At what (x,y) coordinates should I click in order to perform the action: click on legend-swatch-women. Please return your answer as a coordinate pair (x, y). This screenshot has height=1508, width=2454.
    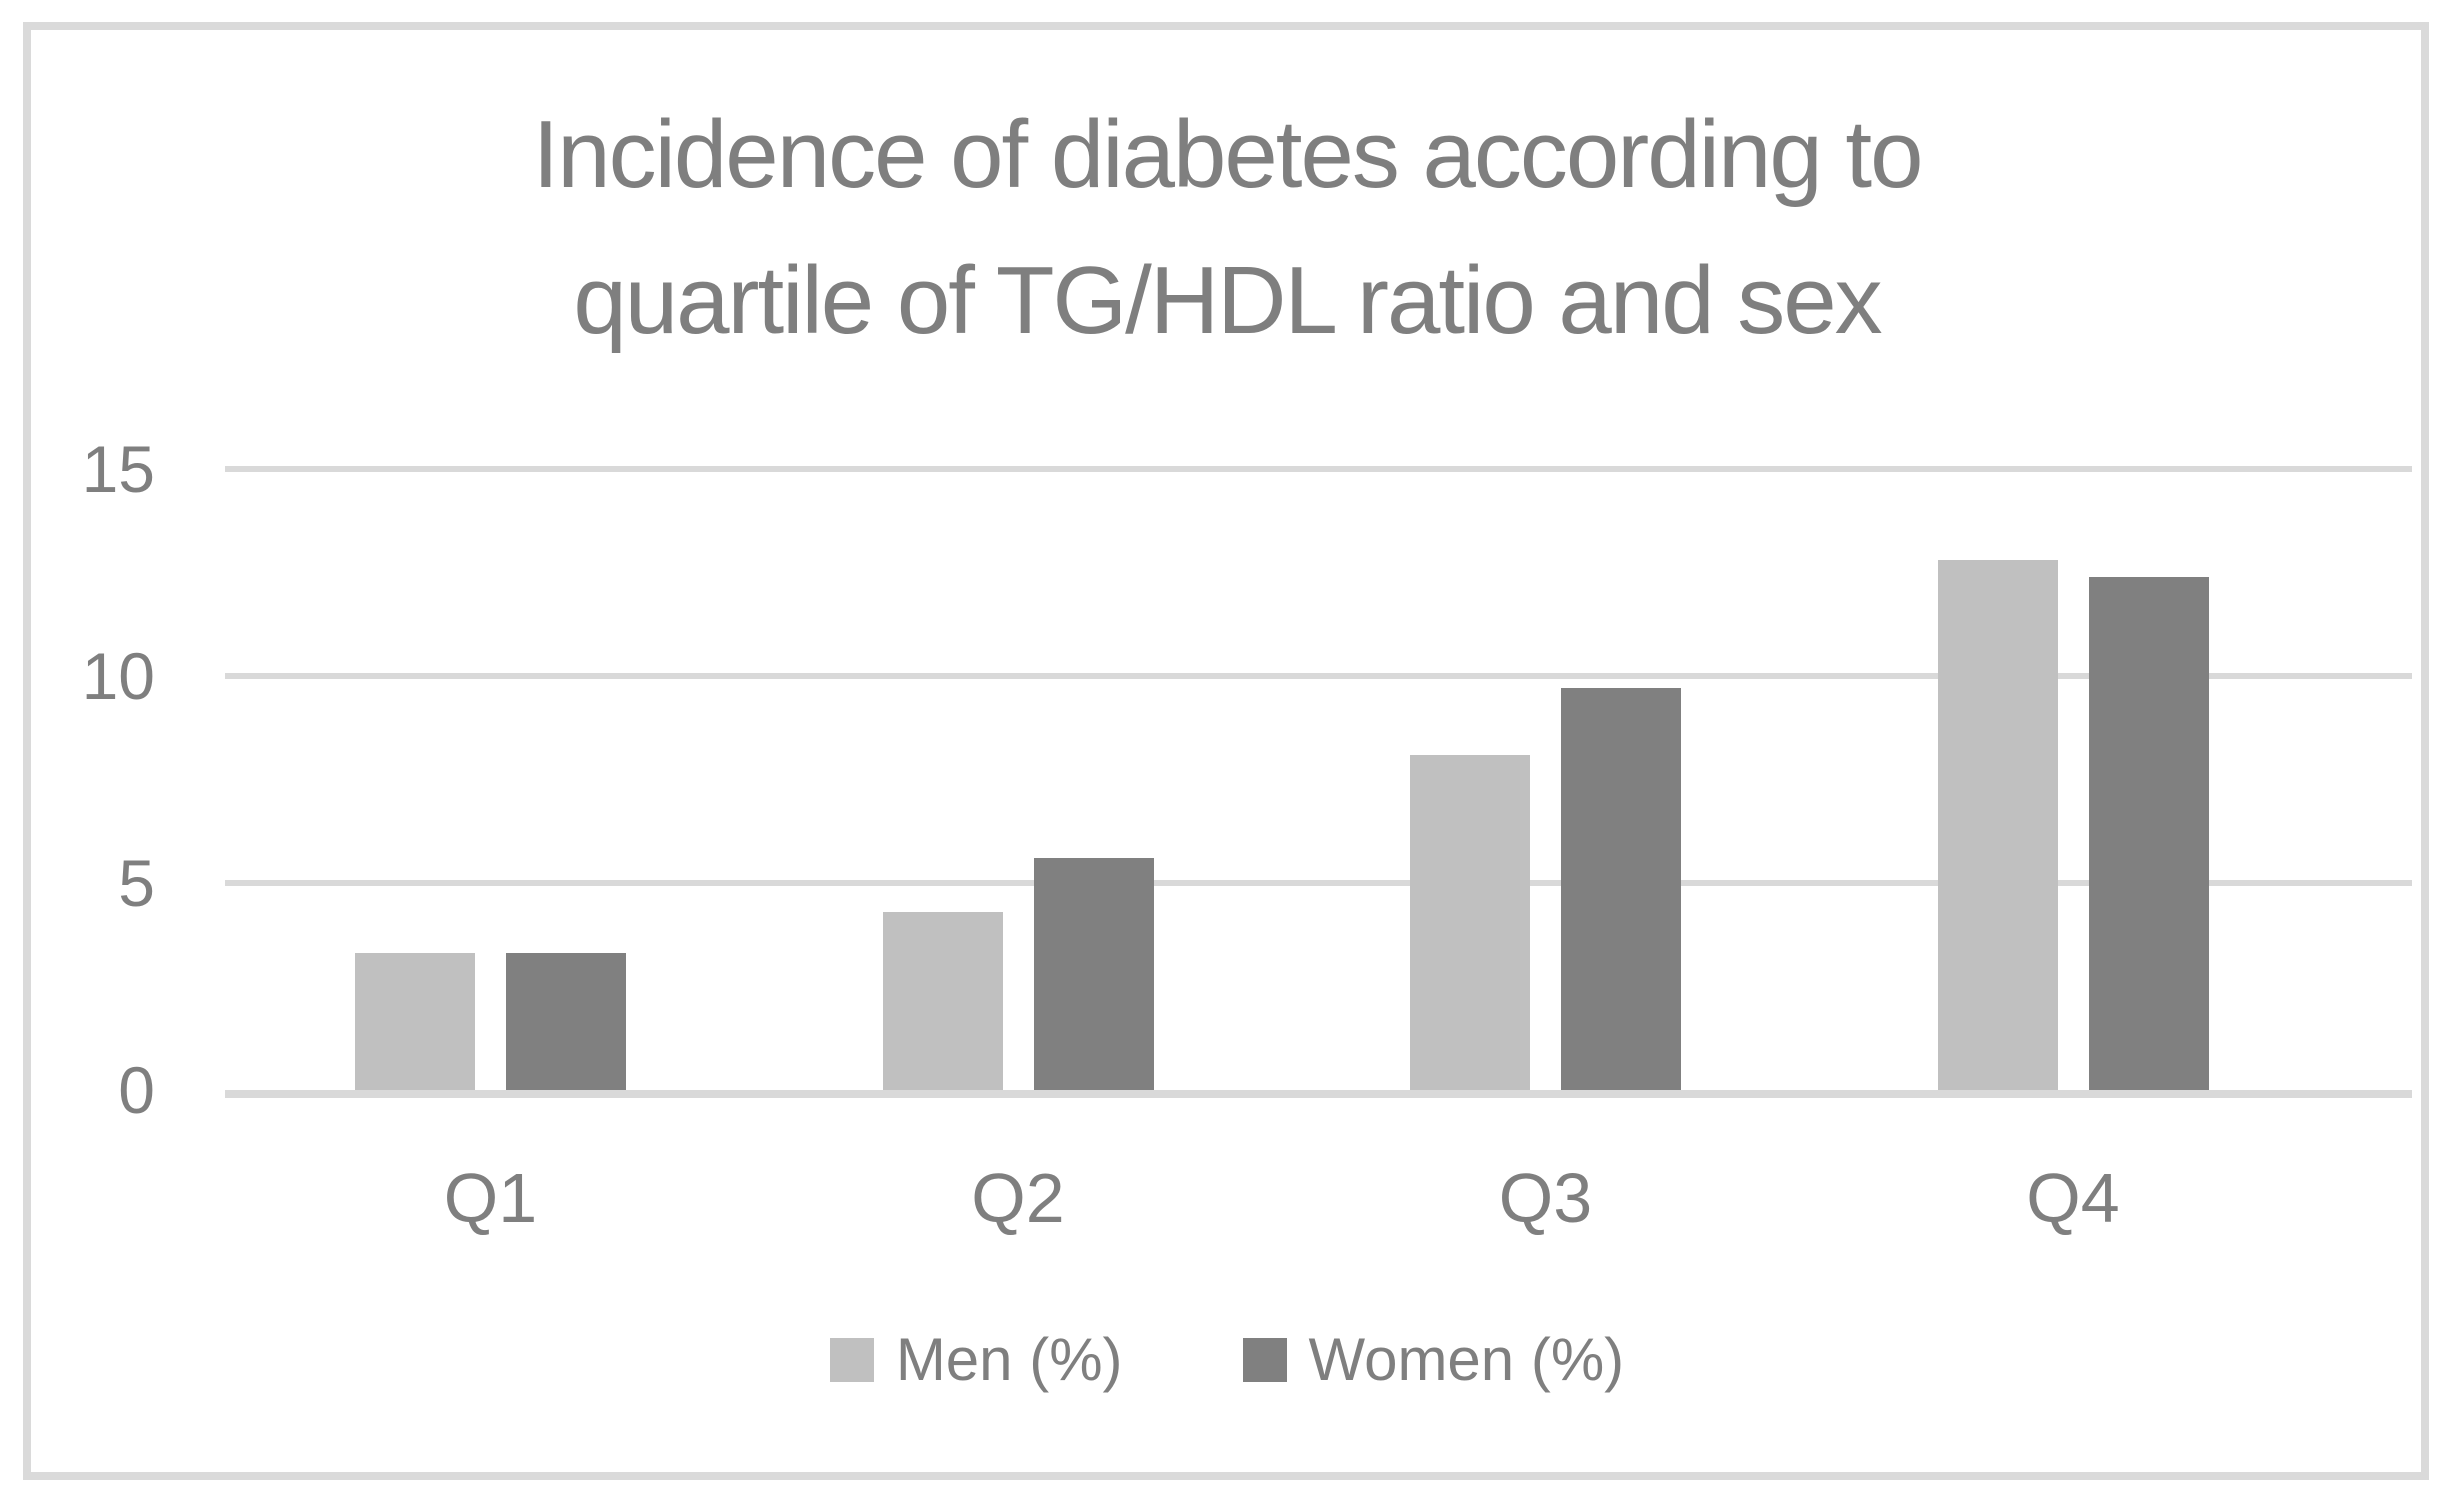
    Looking at the image, I should click on (1264, 1360).